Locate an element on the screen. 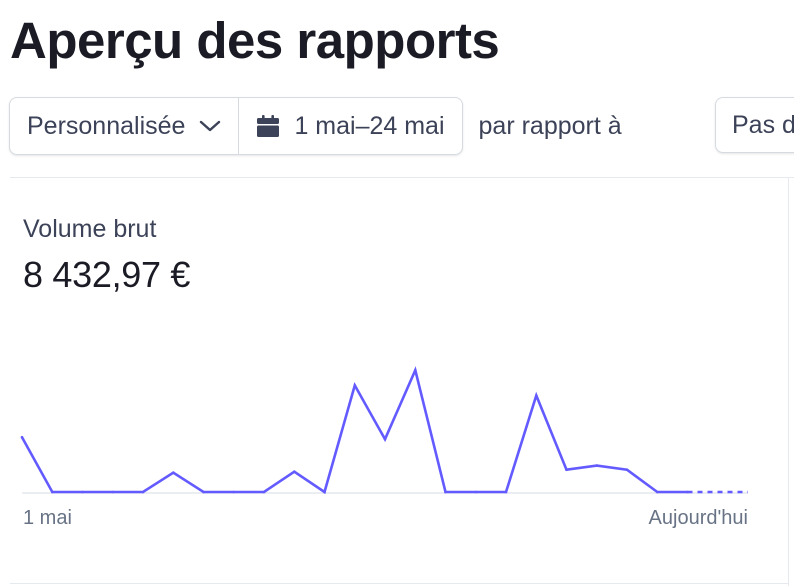 The image size is (794, 586). page-title: Aperçu des rapports is located at coordinates (255, 40).